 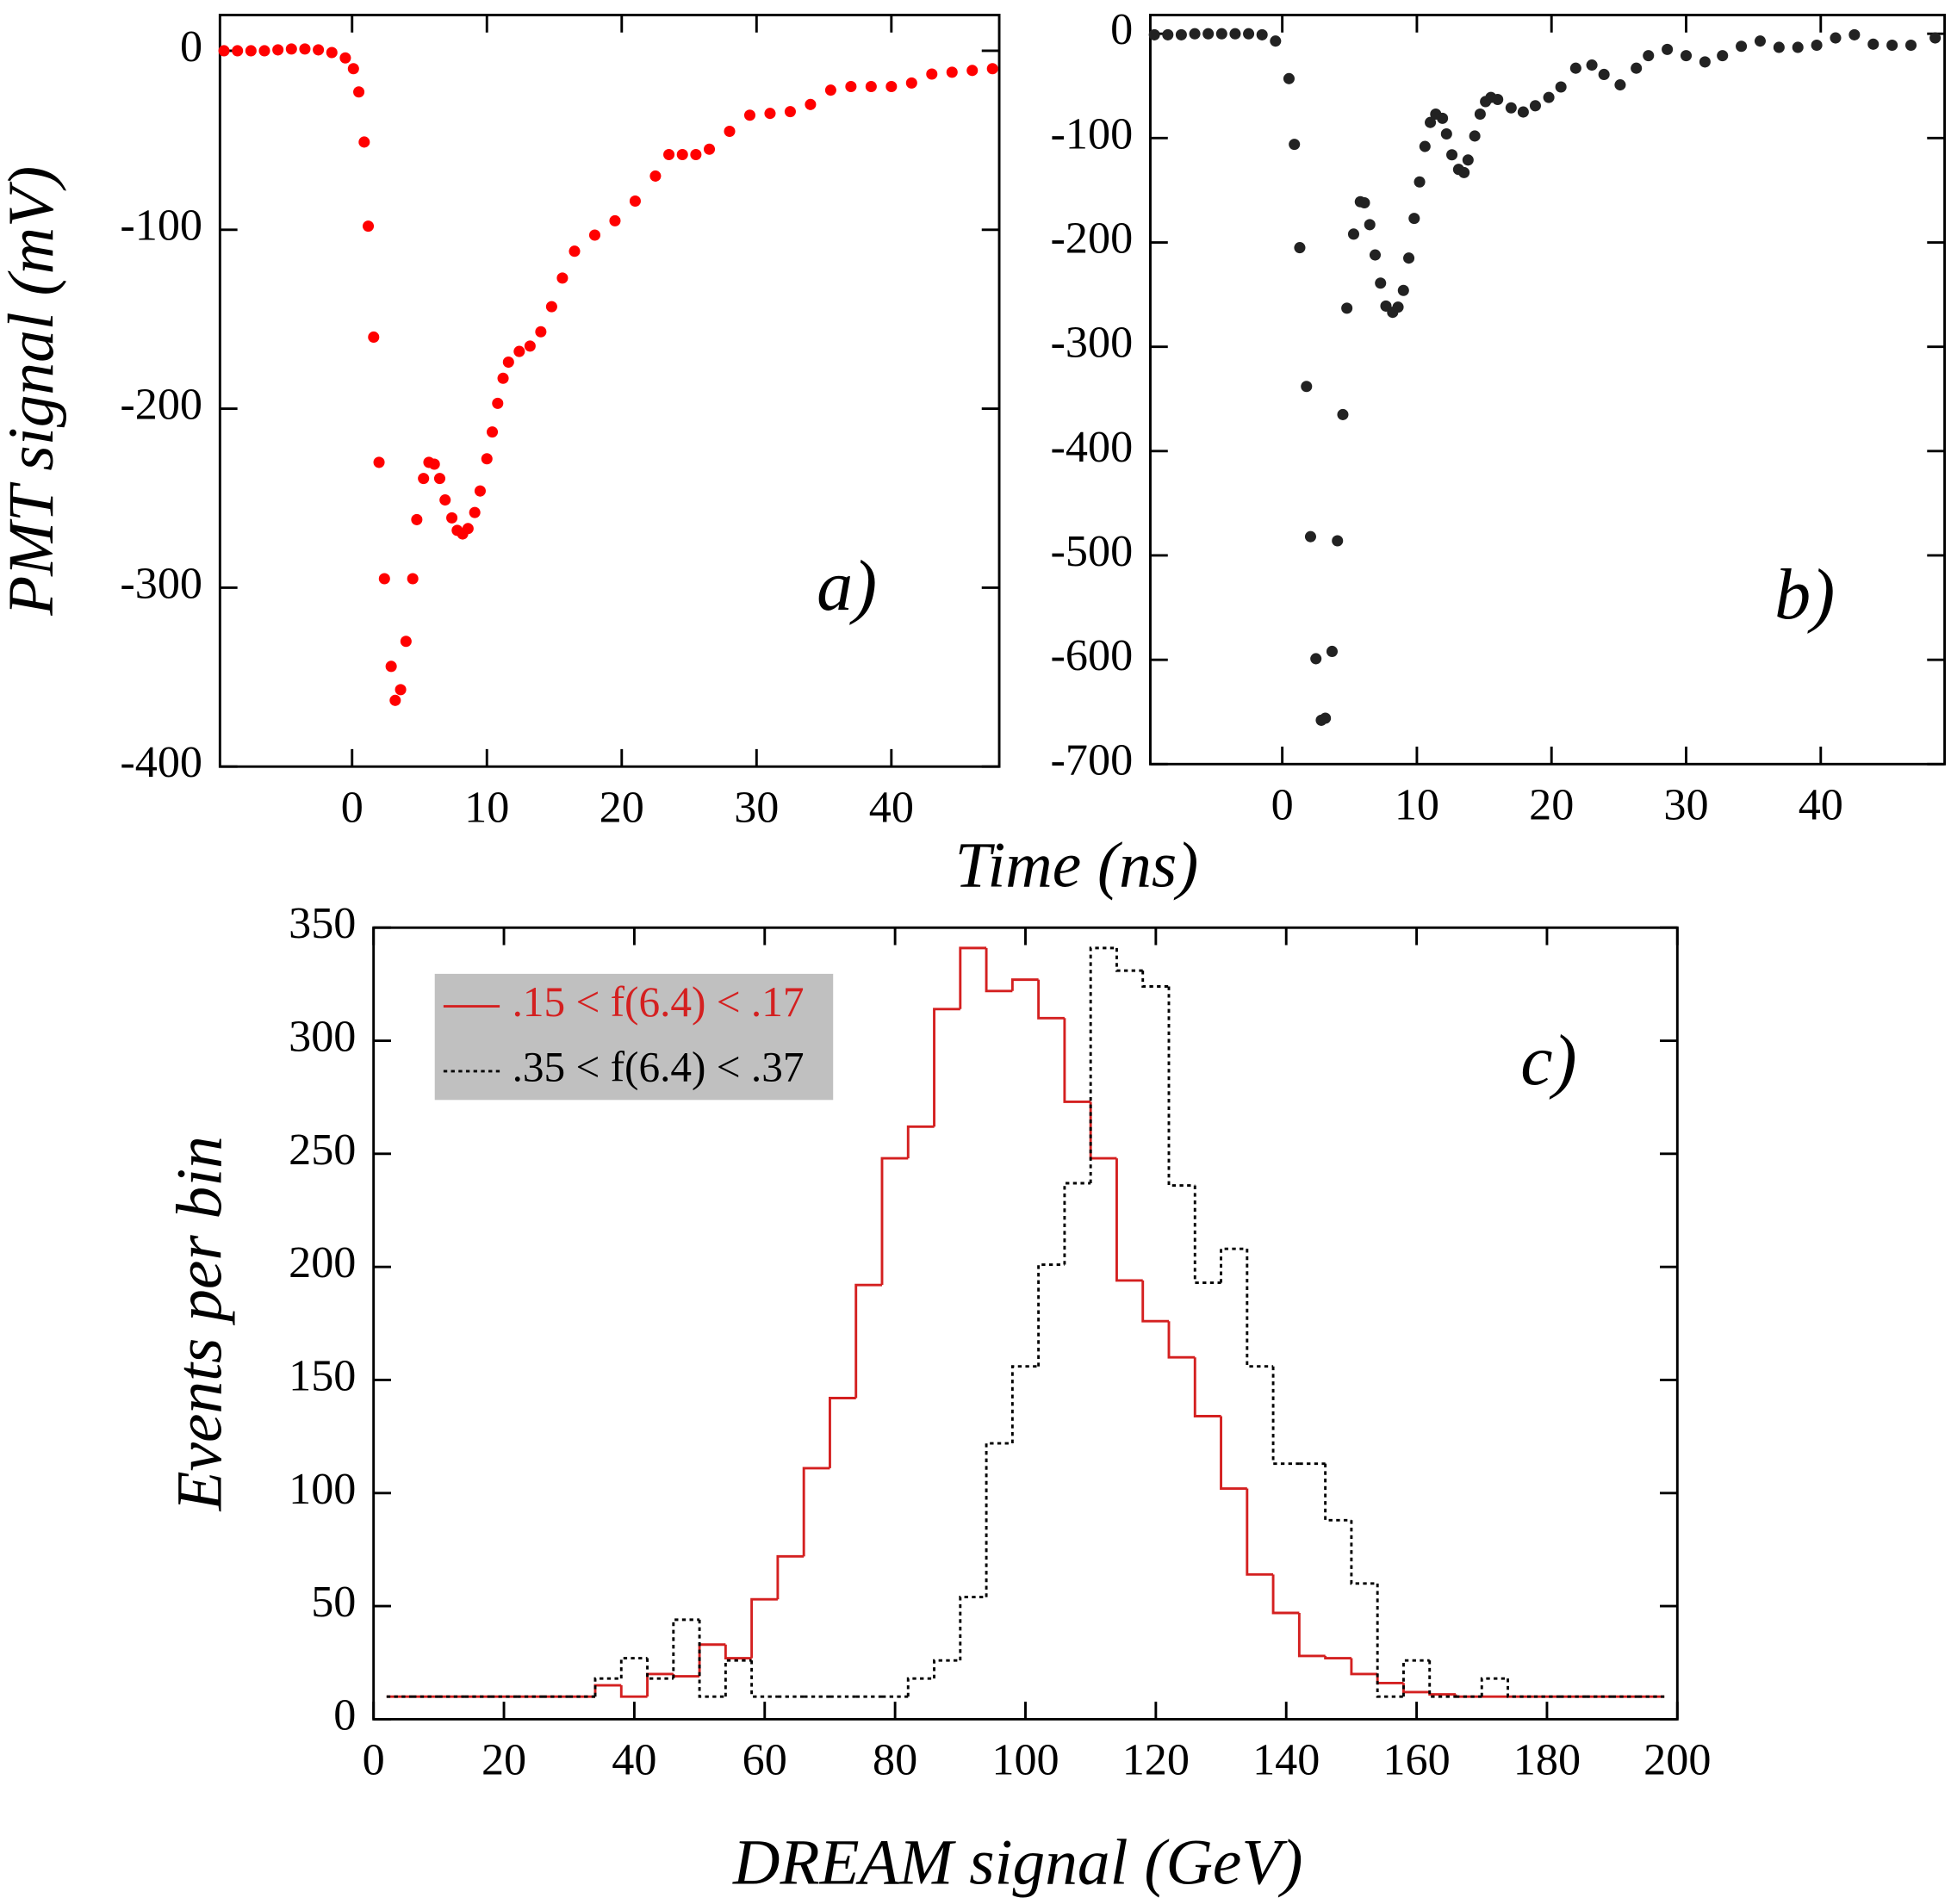 What do you see at coordinates (1804, 595) in the screenshot?
I see `panel-label: b)` at bounding box center [1804, 595].